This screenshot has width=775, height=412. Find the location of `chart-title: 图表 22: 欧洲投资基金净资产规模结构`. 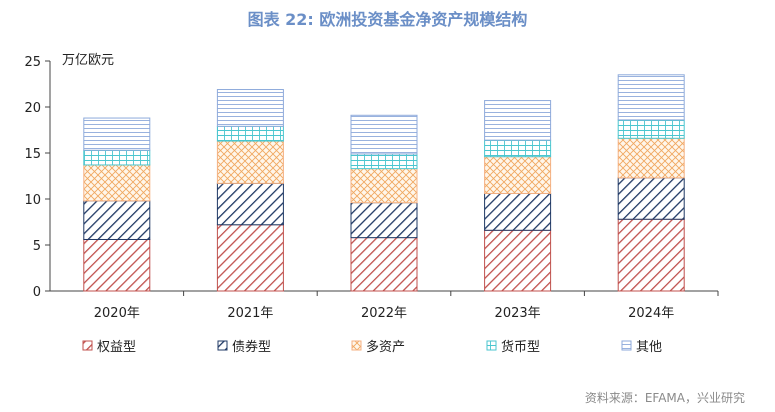

chart-title: 图表 22: 欧洲投资基金净资产规模结构 is located at coordinates (387, 19).